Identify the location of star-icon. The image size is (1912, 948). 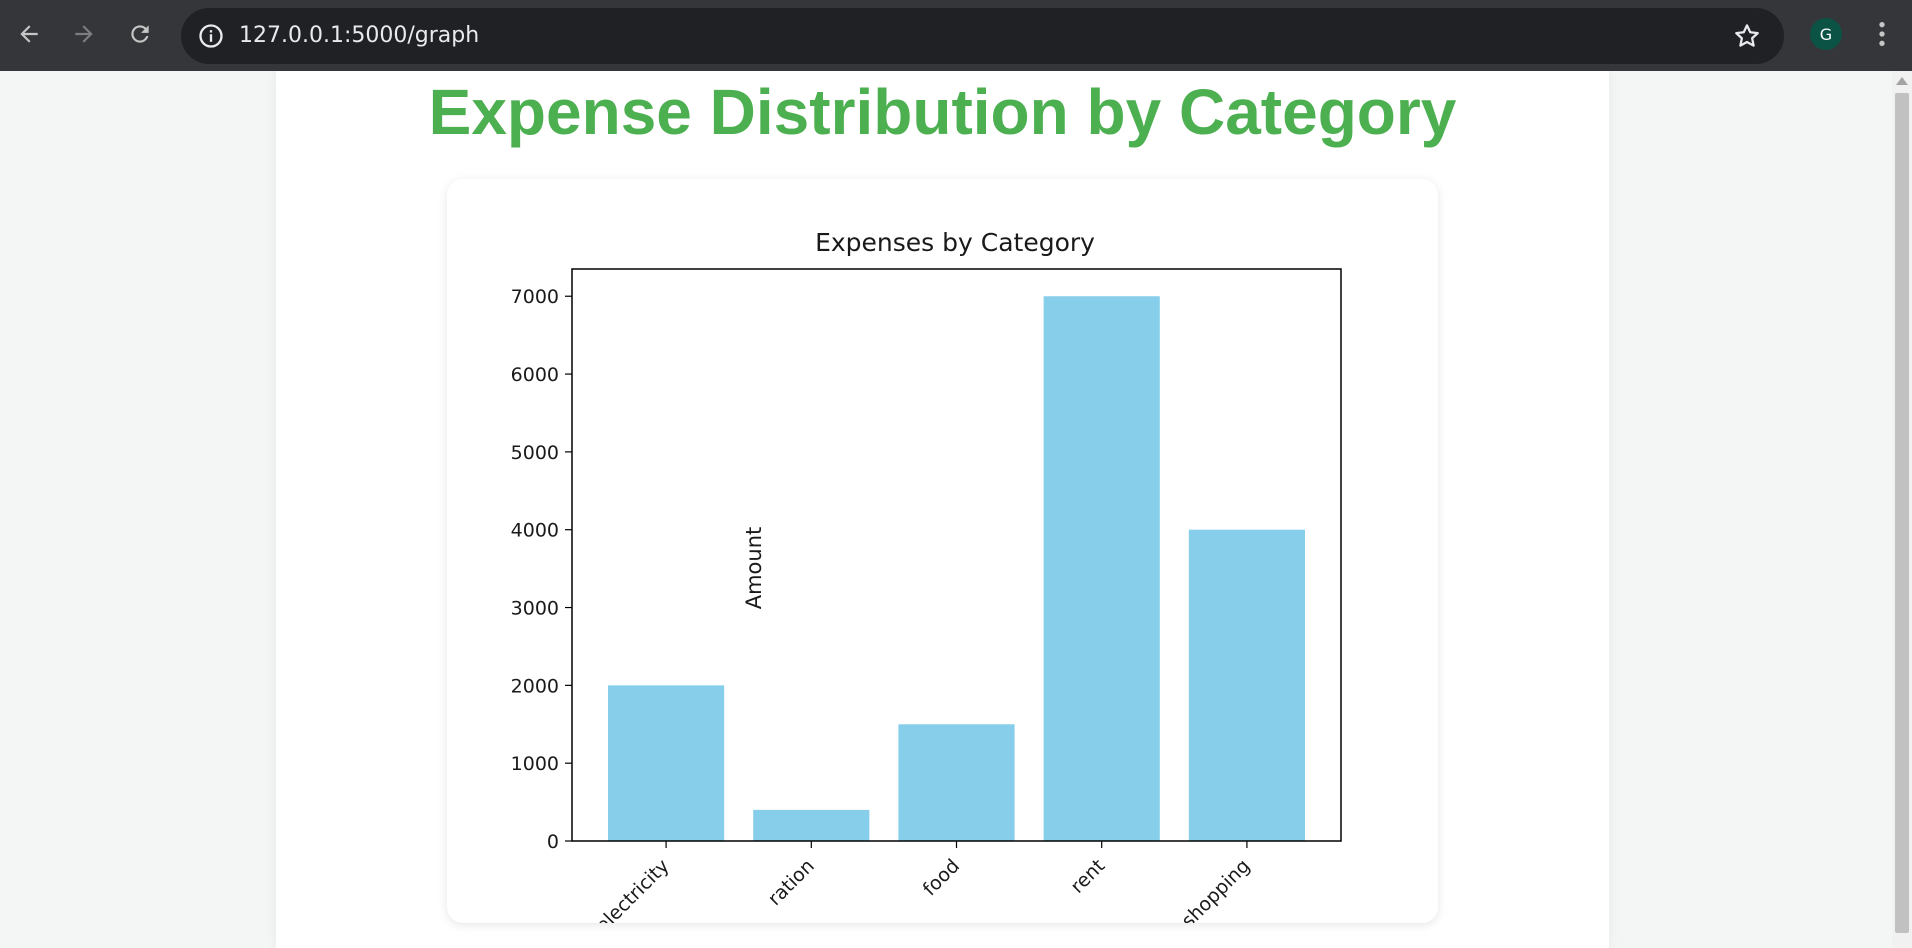
(1747, 36).